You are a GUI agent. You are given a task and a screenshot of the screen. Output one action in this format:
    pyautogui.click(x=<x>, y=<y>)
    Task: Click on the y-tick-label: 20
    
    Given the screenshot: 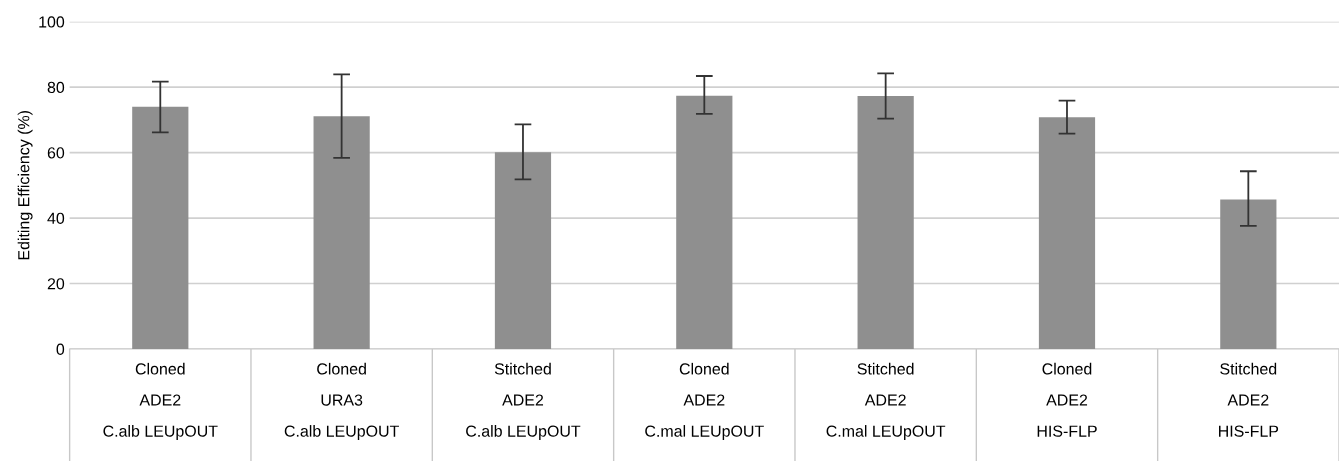 What is the action you would take?
    pyautogui.click(x=56, y=284)
    